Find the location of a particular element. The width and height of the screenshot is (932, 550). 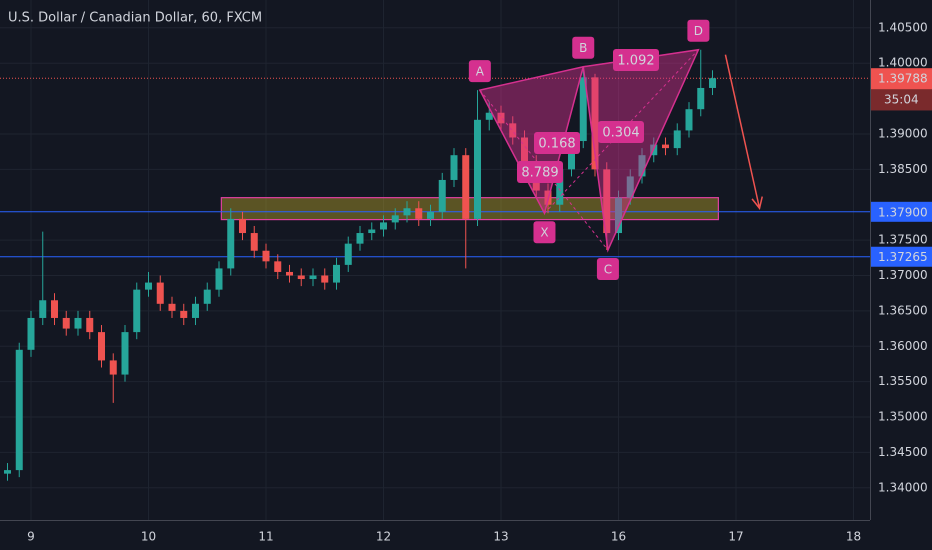

ratio-label: 1.092 is located at coordinates (635, 61).